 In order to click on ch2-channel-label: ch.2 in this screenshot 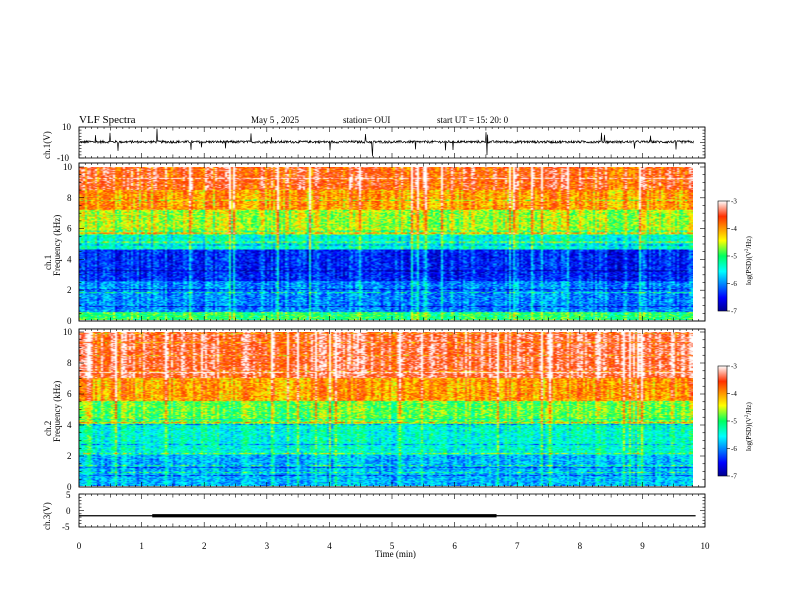, I will do `click(48, 428)`.